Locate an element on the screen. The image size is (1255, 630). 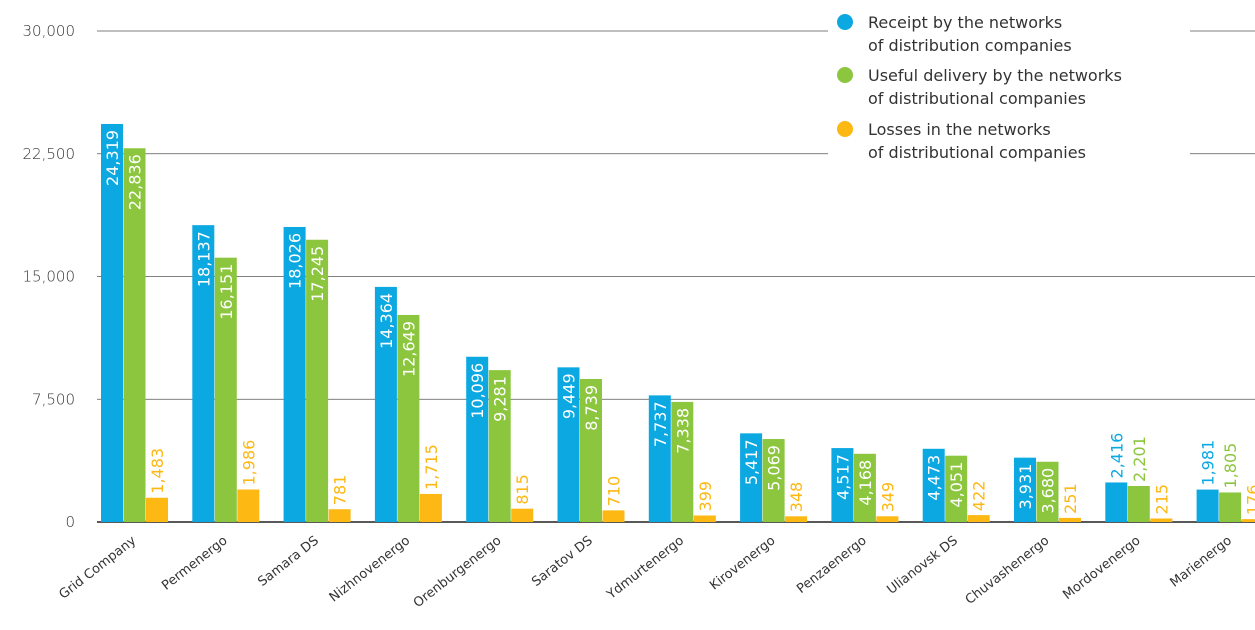
data-label: 7,737 is located at coordinates (660, 424).